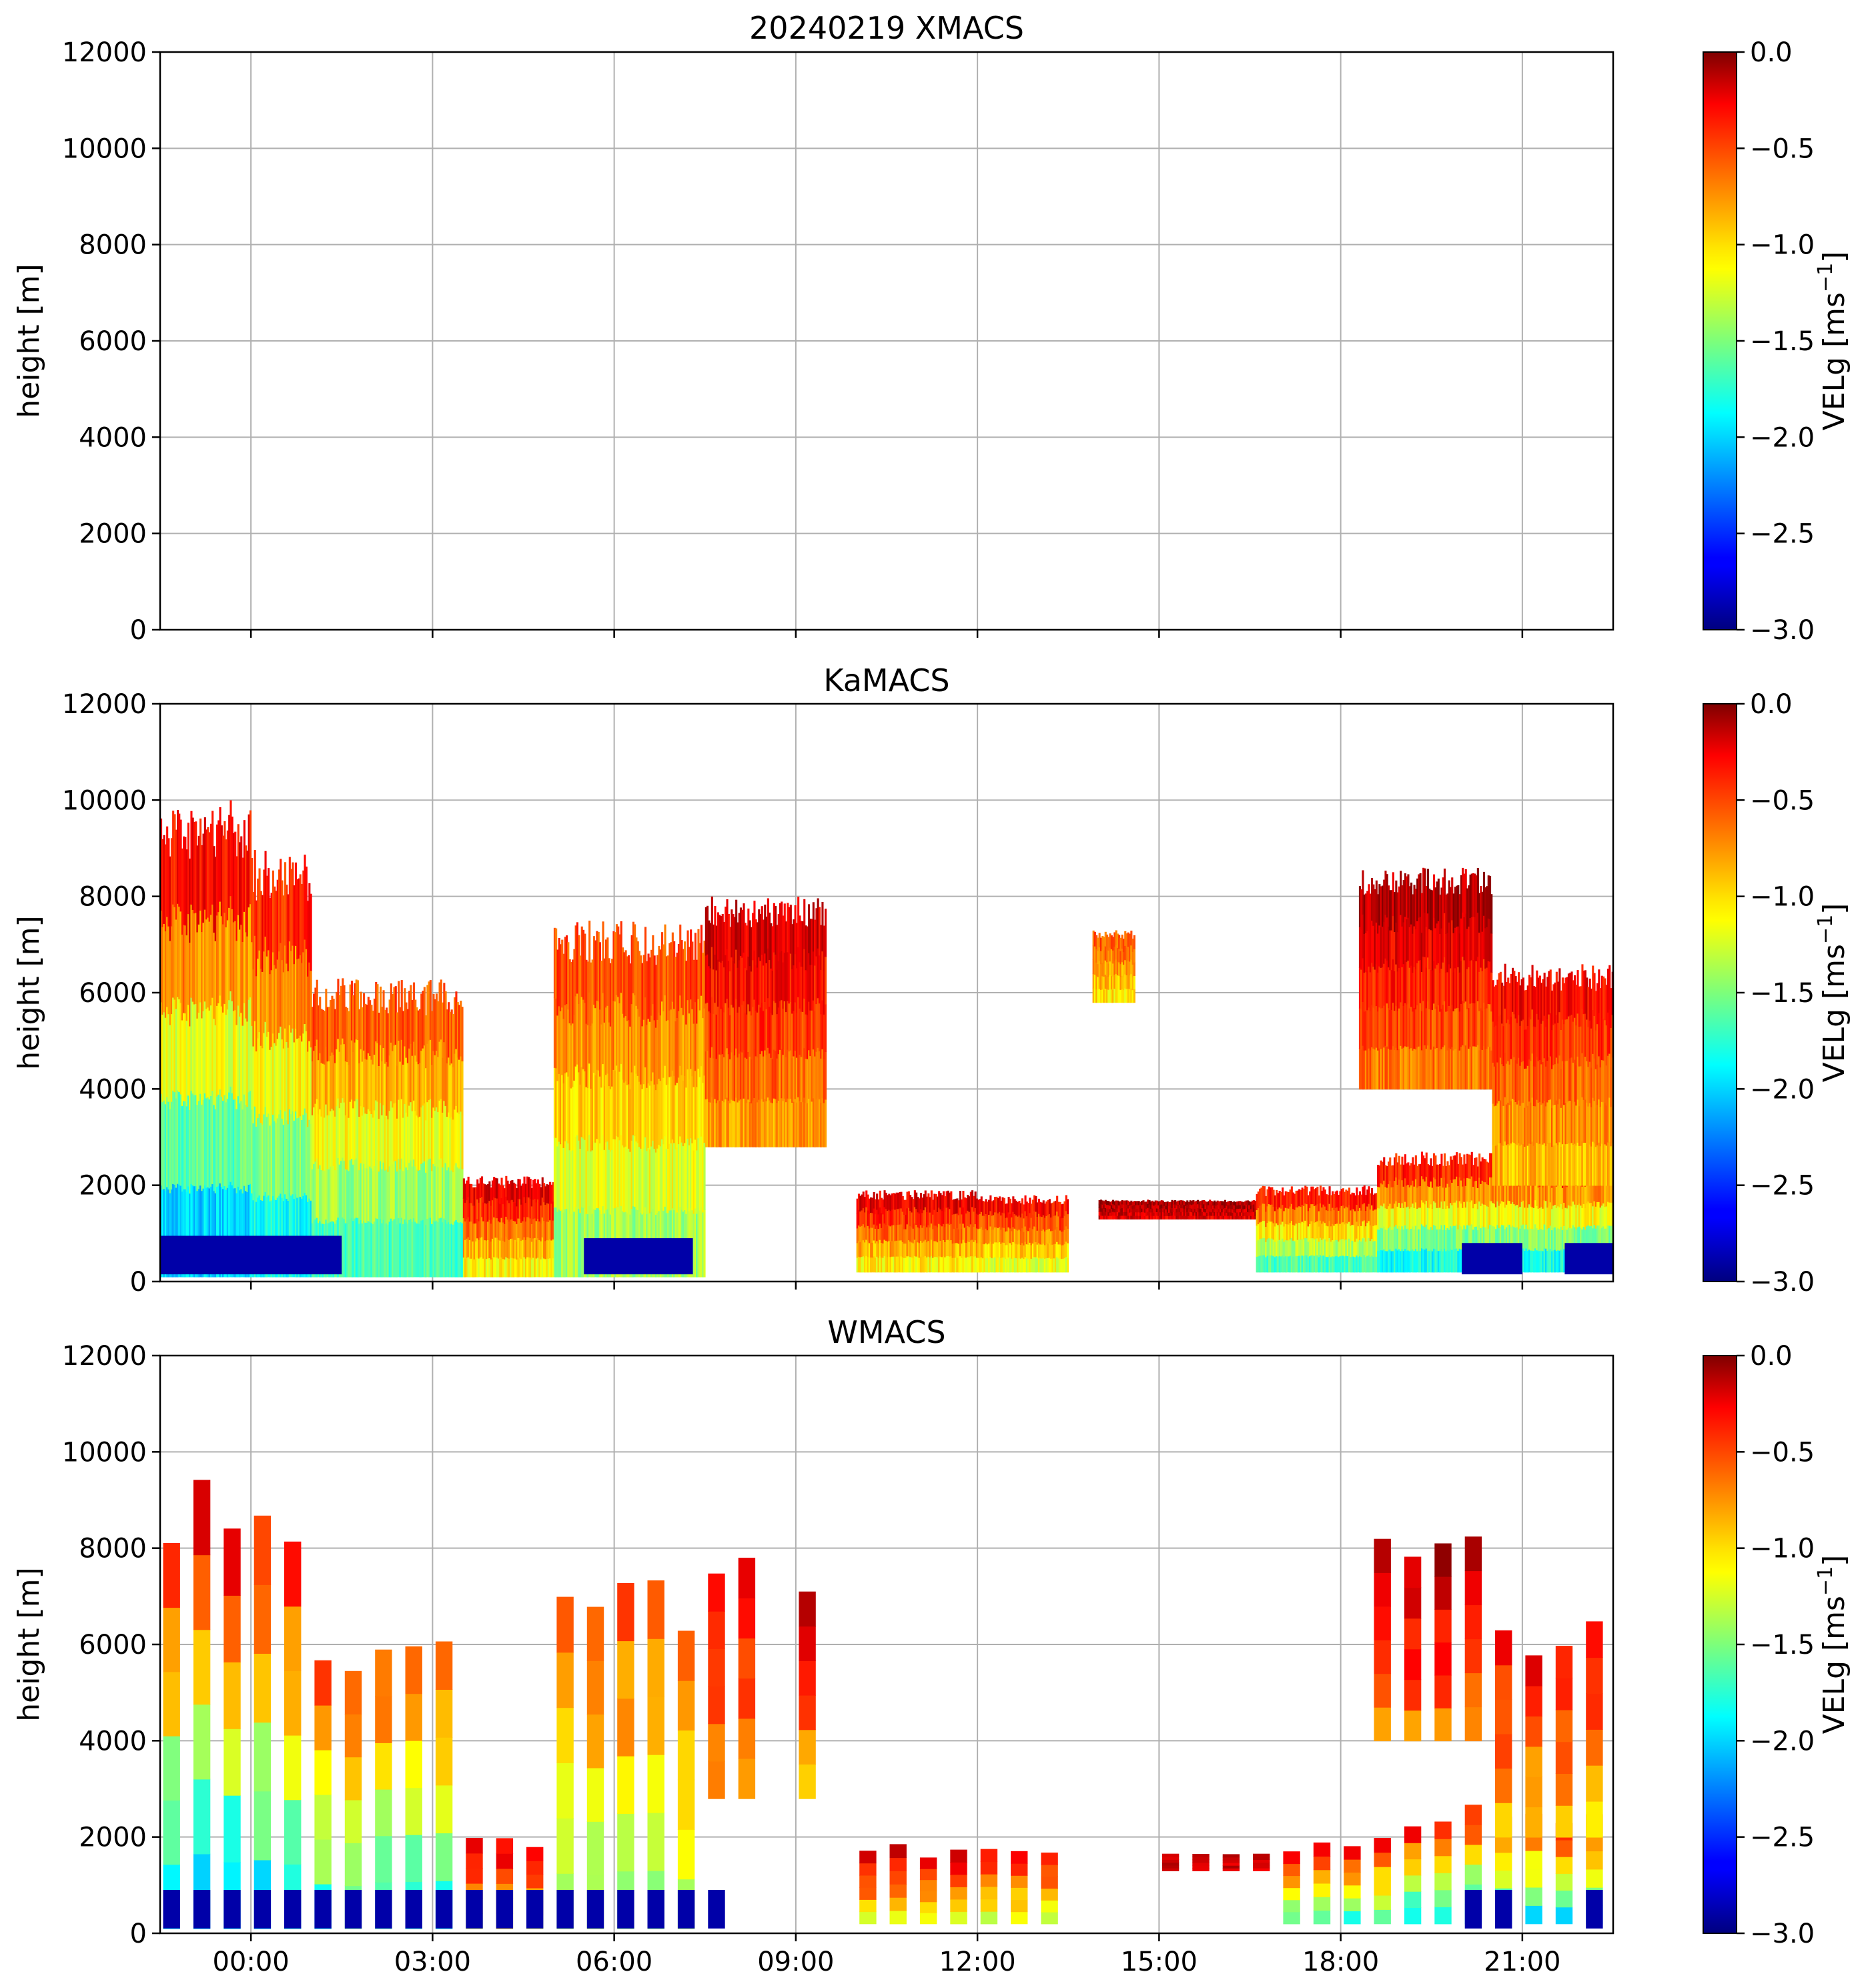  Describe the element at coordinates (1832, 341) in the screenshot. I see `colorbar-label: VELg [ms−1]` at that location.